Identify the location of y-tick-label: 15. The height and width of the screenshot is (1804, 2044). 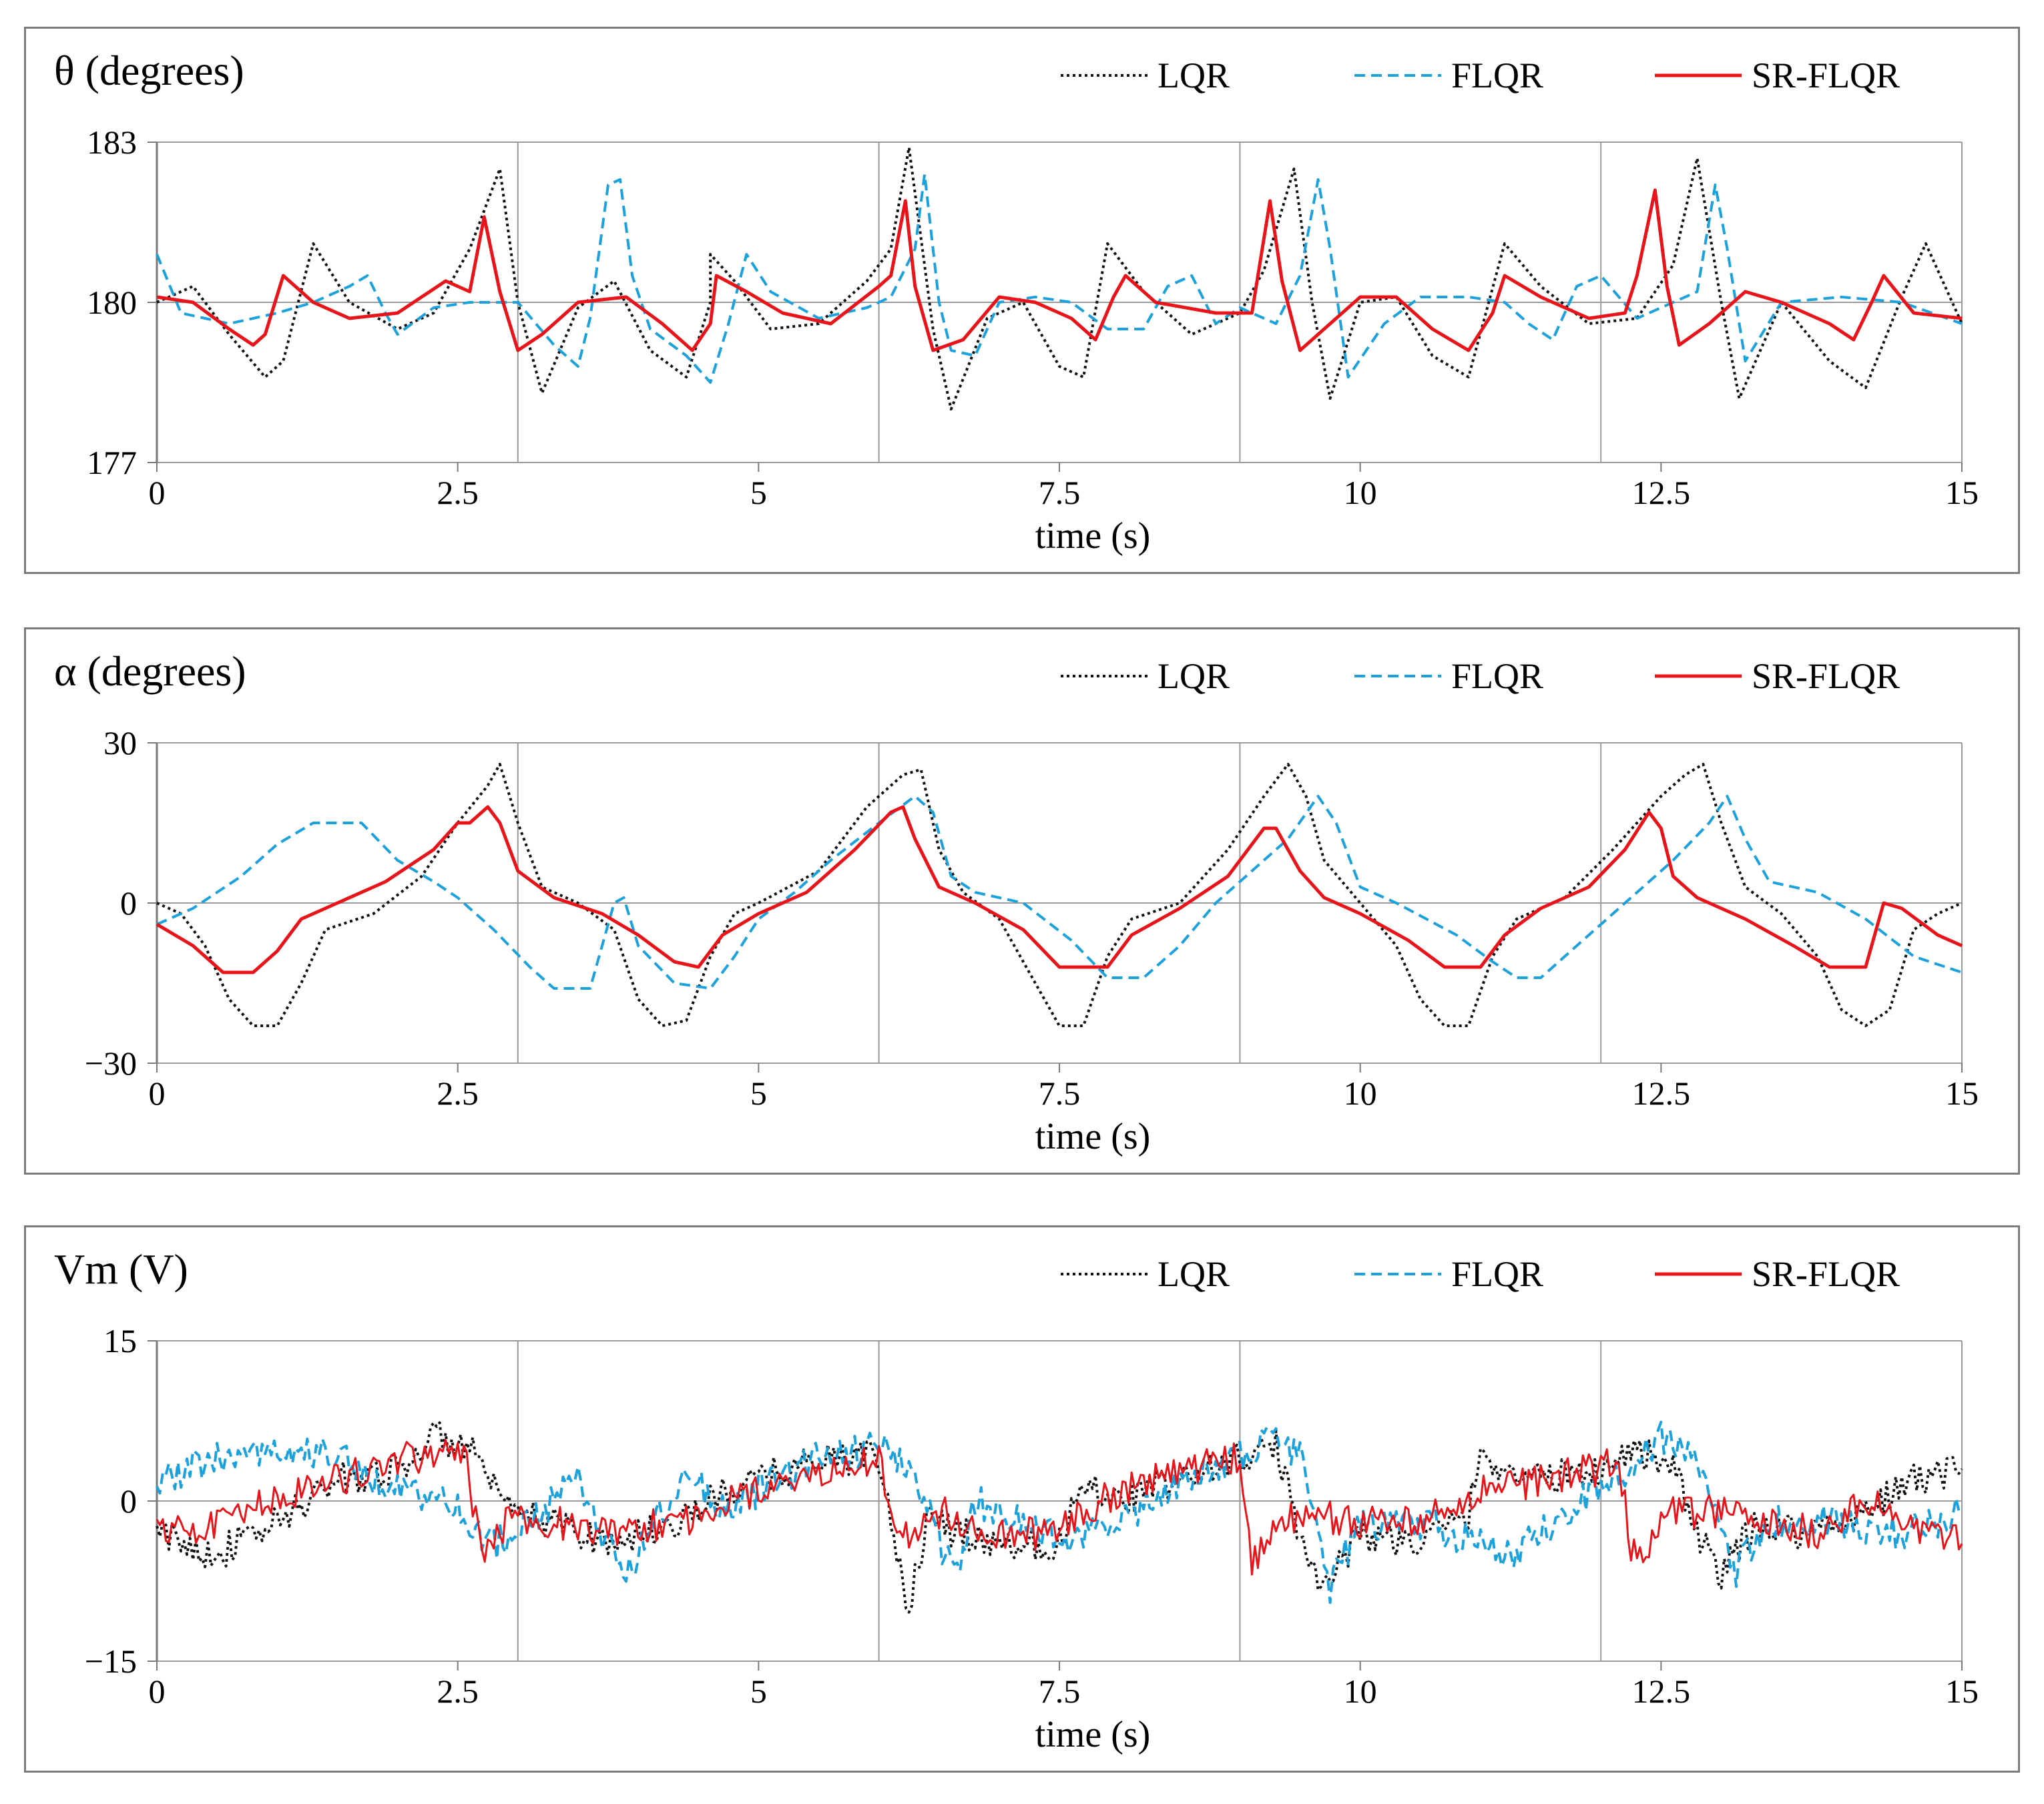
(120, 1341).